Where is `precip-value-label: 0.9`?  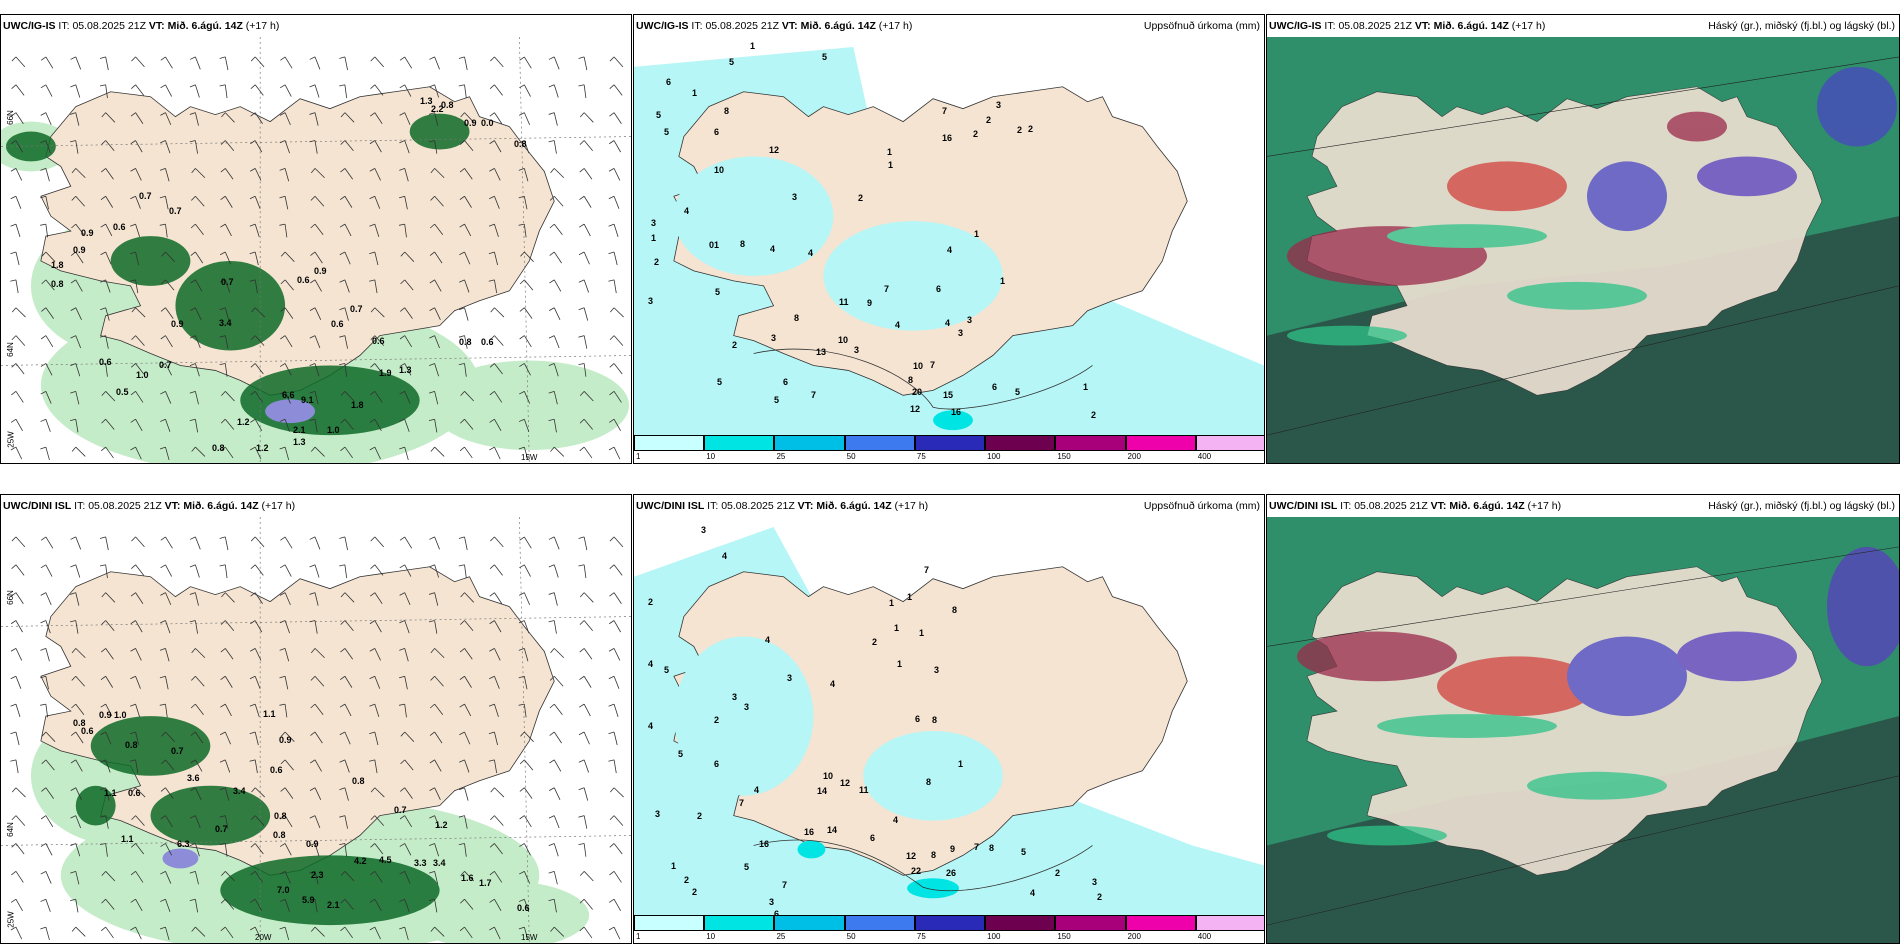
precip-value-label: 0.9 is located at coordinates (470, 123).